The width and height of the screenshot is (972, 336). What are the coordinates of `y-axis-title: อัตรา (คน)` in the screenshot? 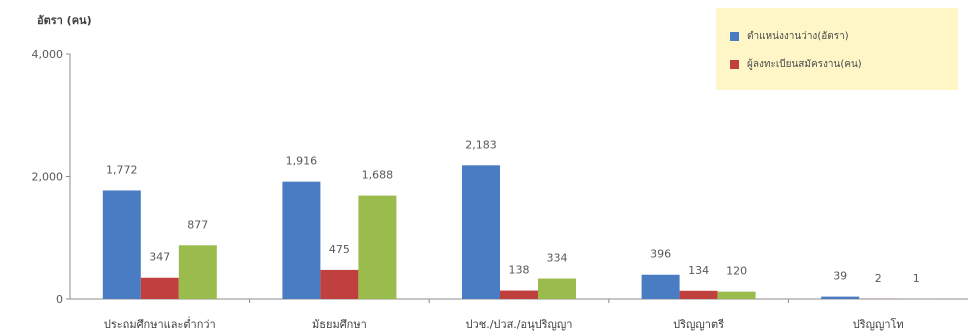 It's located at (64, 20).